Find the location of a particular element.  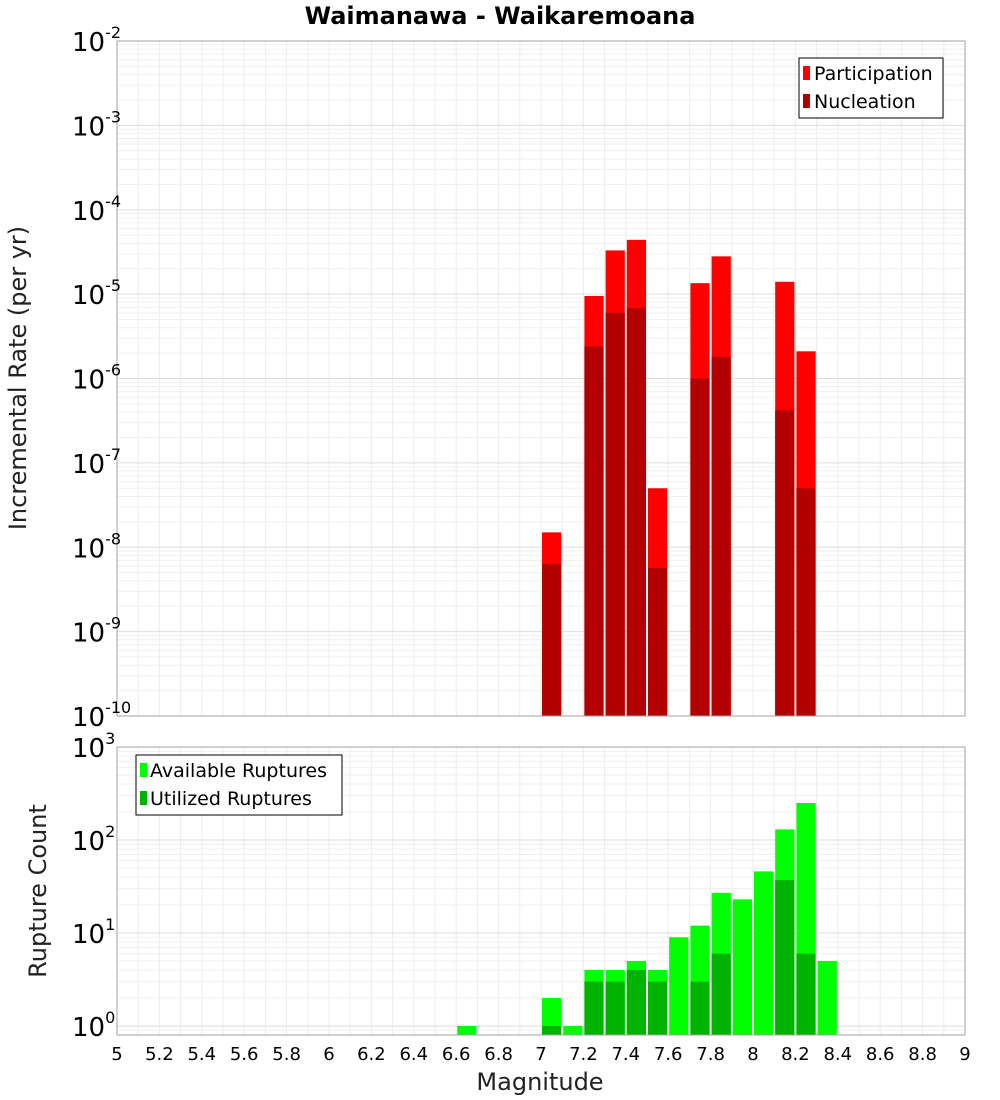

x-tick-label: 6 is located at coordinates (328, 1054).